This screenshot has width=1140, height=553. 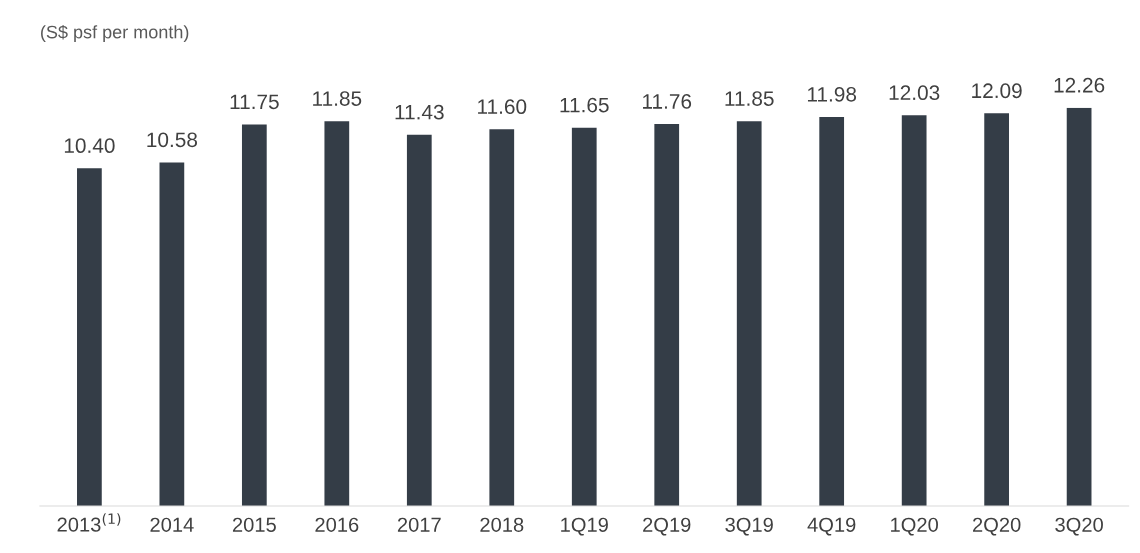 What do you see at coordinates (584, 105) in the screenshot?
I see `data-label: 11.65` at bounding box center [584, 105].